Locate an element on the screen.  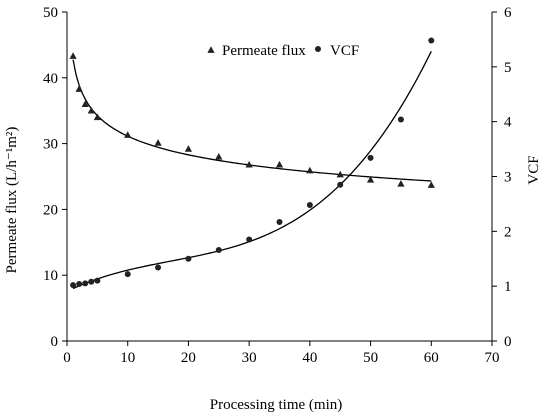
y-right-tick-label: 1 is located at coordinates (508, 287).